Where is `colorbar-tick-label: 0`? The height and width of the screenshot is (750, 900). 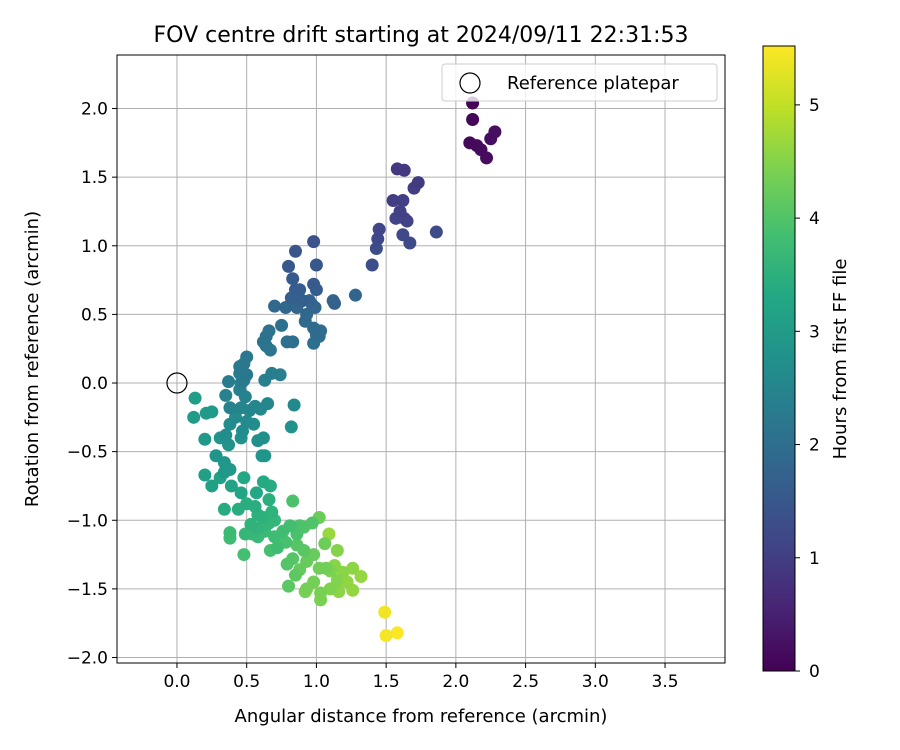
colorbar-tick-label: 0 is located at coordinates (814, 672).